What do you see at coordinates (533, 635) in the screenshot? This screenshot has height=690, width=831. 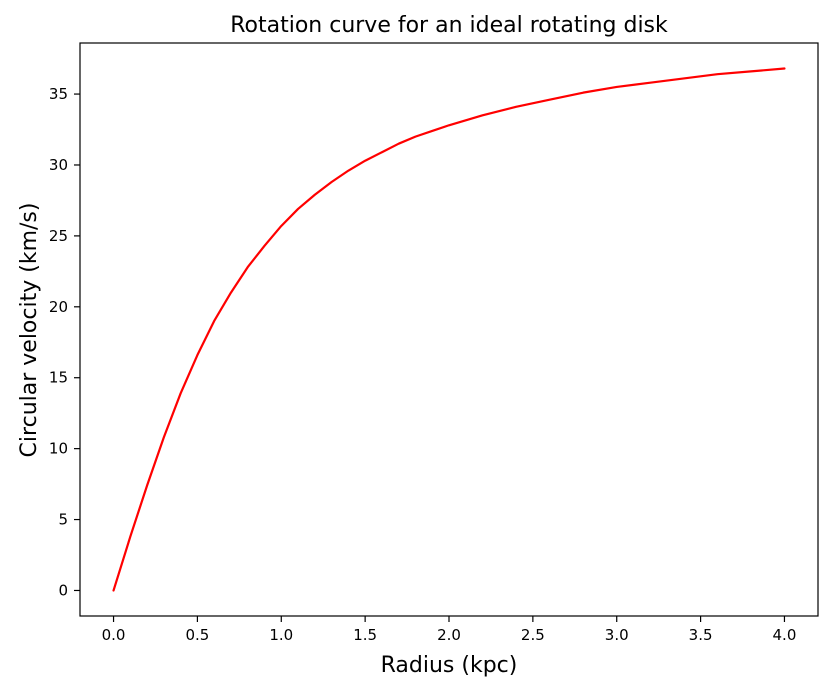 I see `x-tick-label: 2.5` at bounding box center [533, 635].